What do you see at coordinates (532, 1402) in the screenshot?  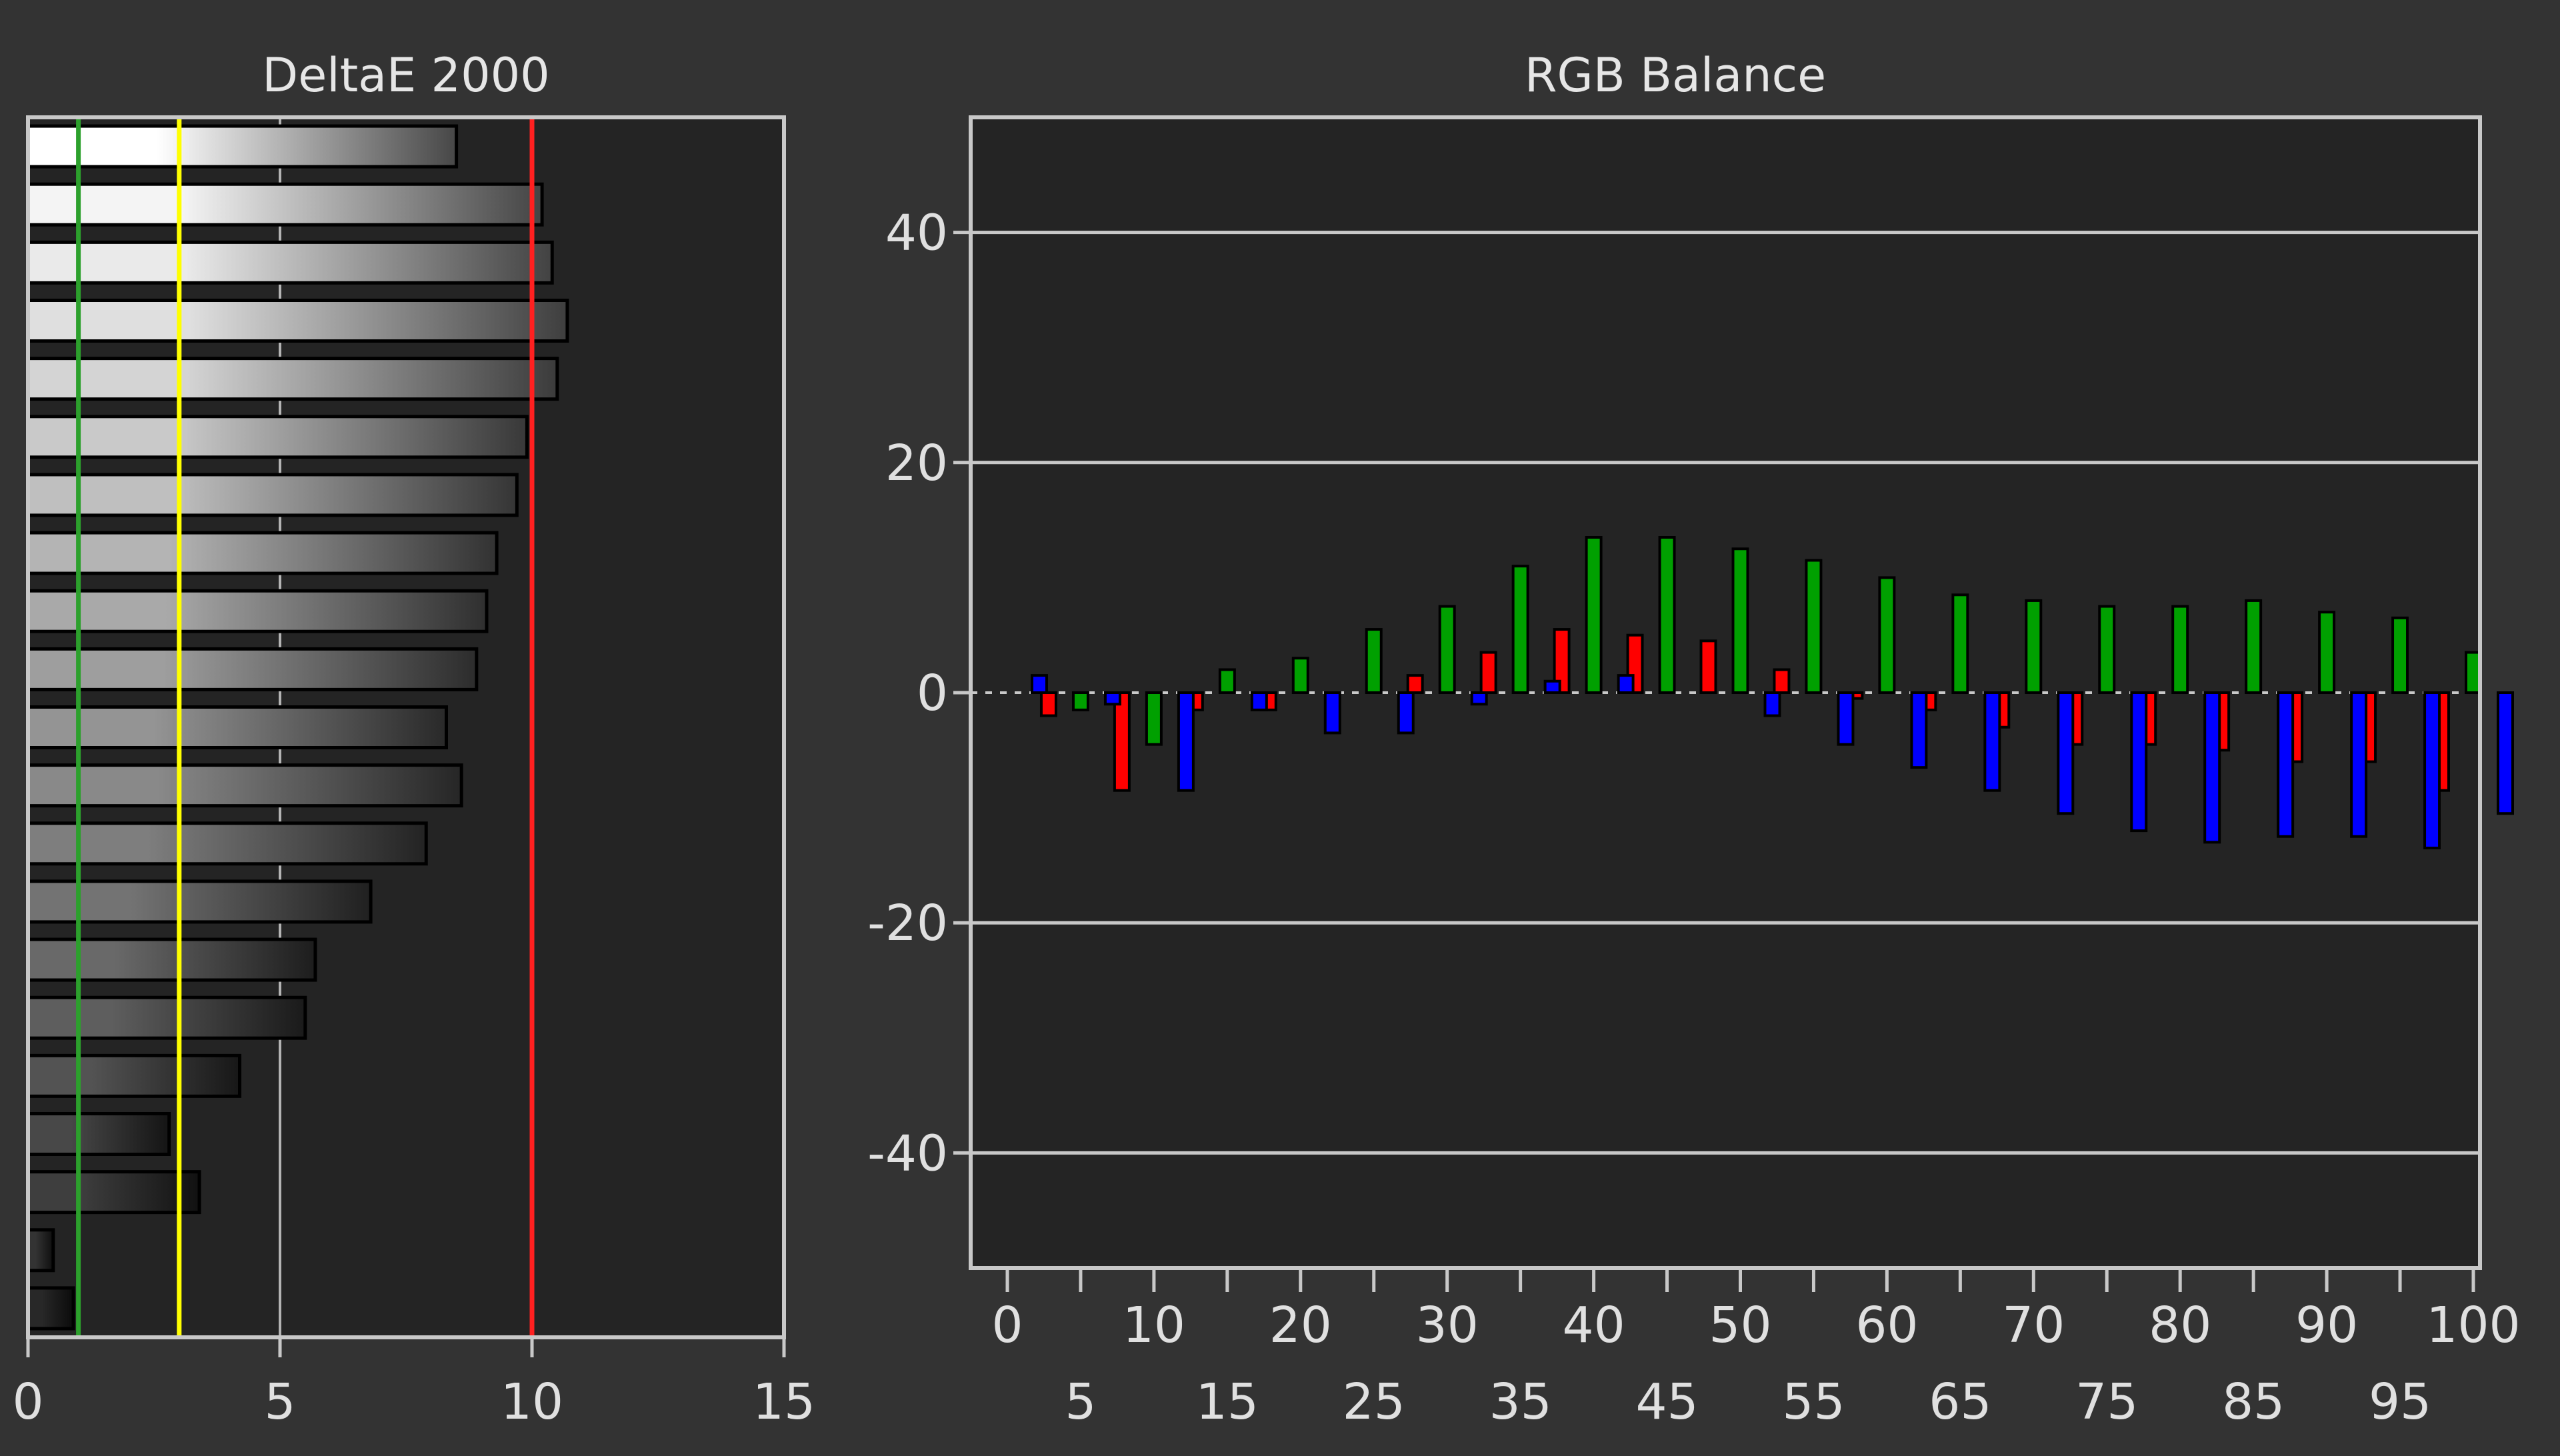 I see `deltae-tick-label: 10` at bounding box center [532, 1402].